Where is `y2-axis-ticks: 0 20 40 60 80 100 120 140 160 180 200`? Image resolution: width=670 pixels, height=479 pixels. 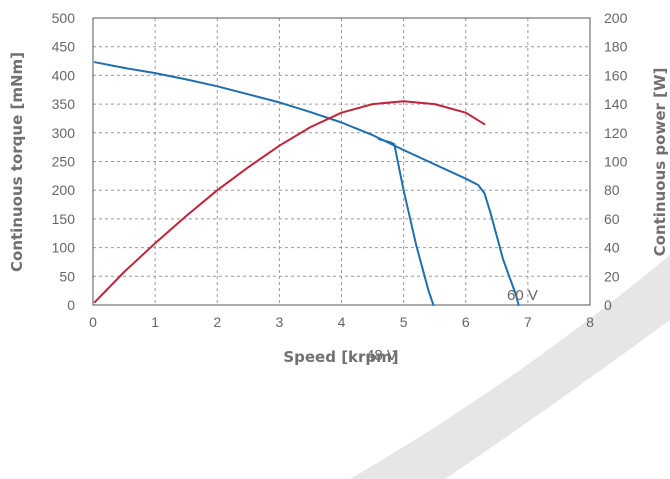
y2-axis-ticks: 0 20 40 60 80 100 120 140 160 180 200 is located at coordinates (616, 161).